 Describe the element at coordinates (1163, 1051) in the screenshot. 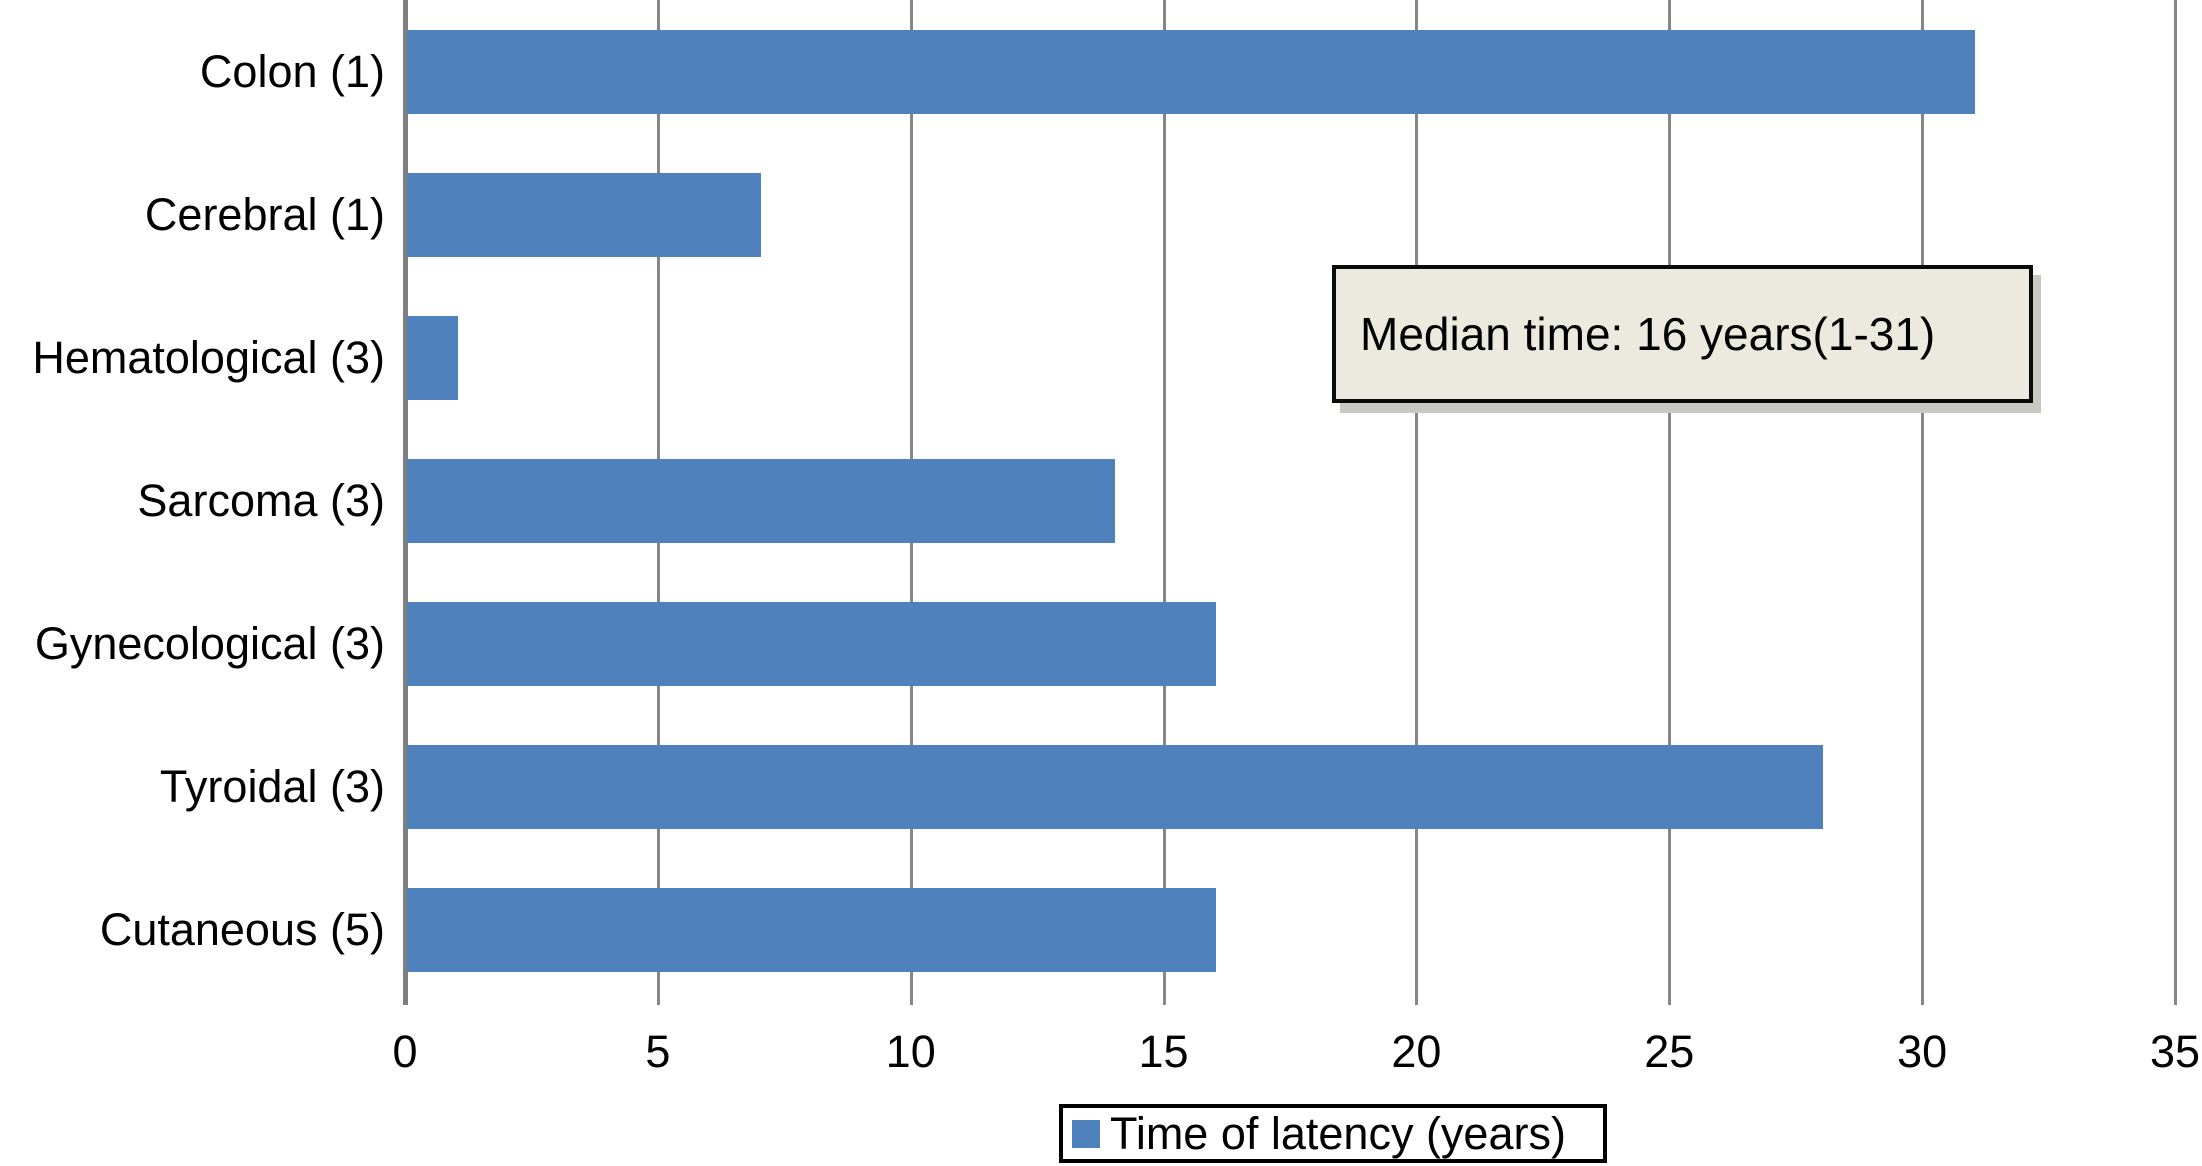

I see `x-tick-label: 15` at that location.